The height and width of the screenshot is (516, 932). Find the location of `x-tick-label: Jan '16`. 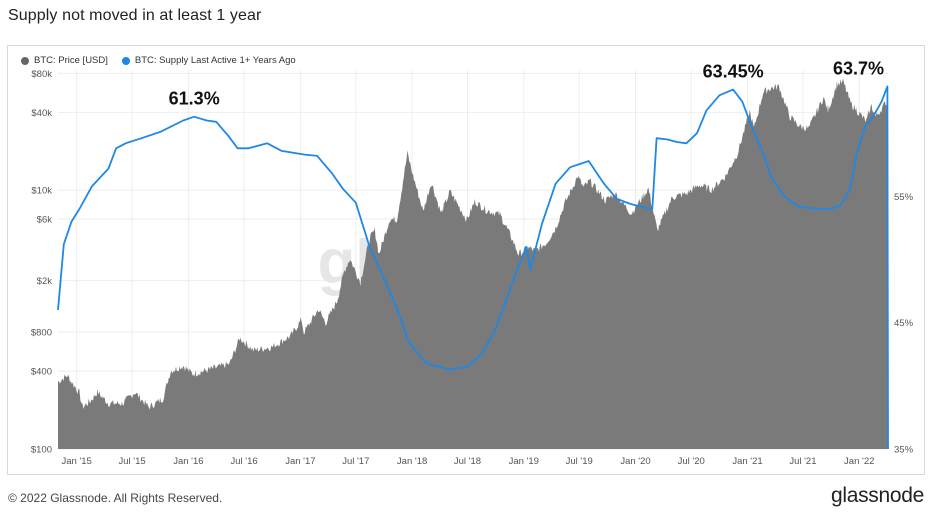

x-tick-label: Jan '16 is located at coordinates (188, 461).